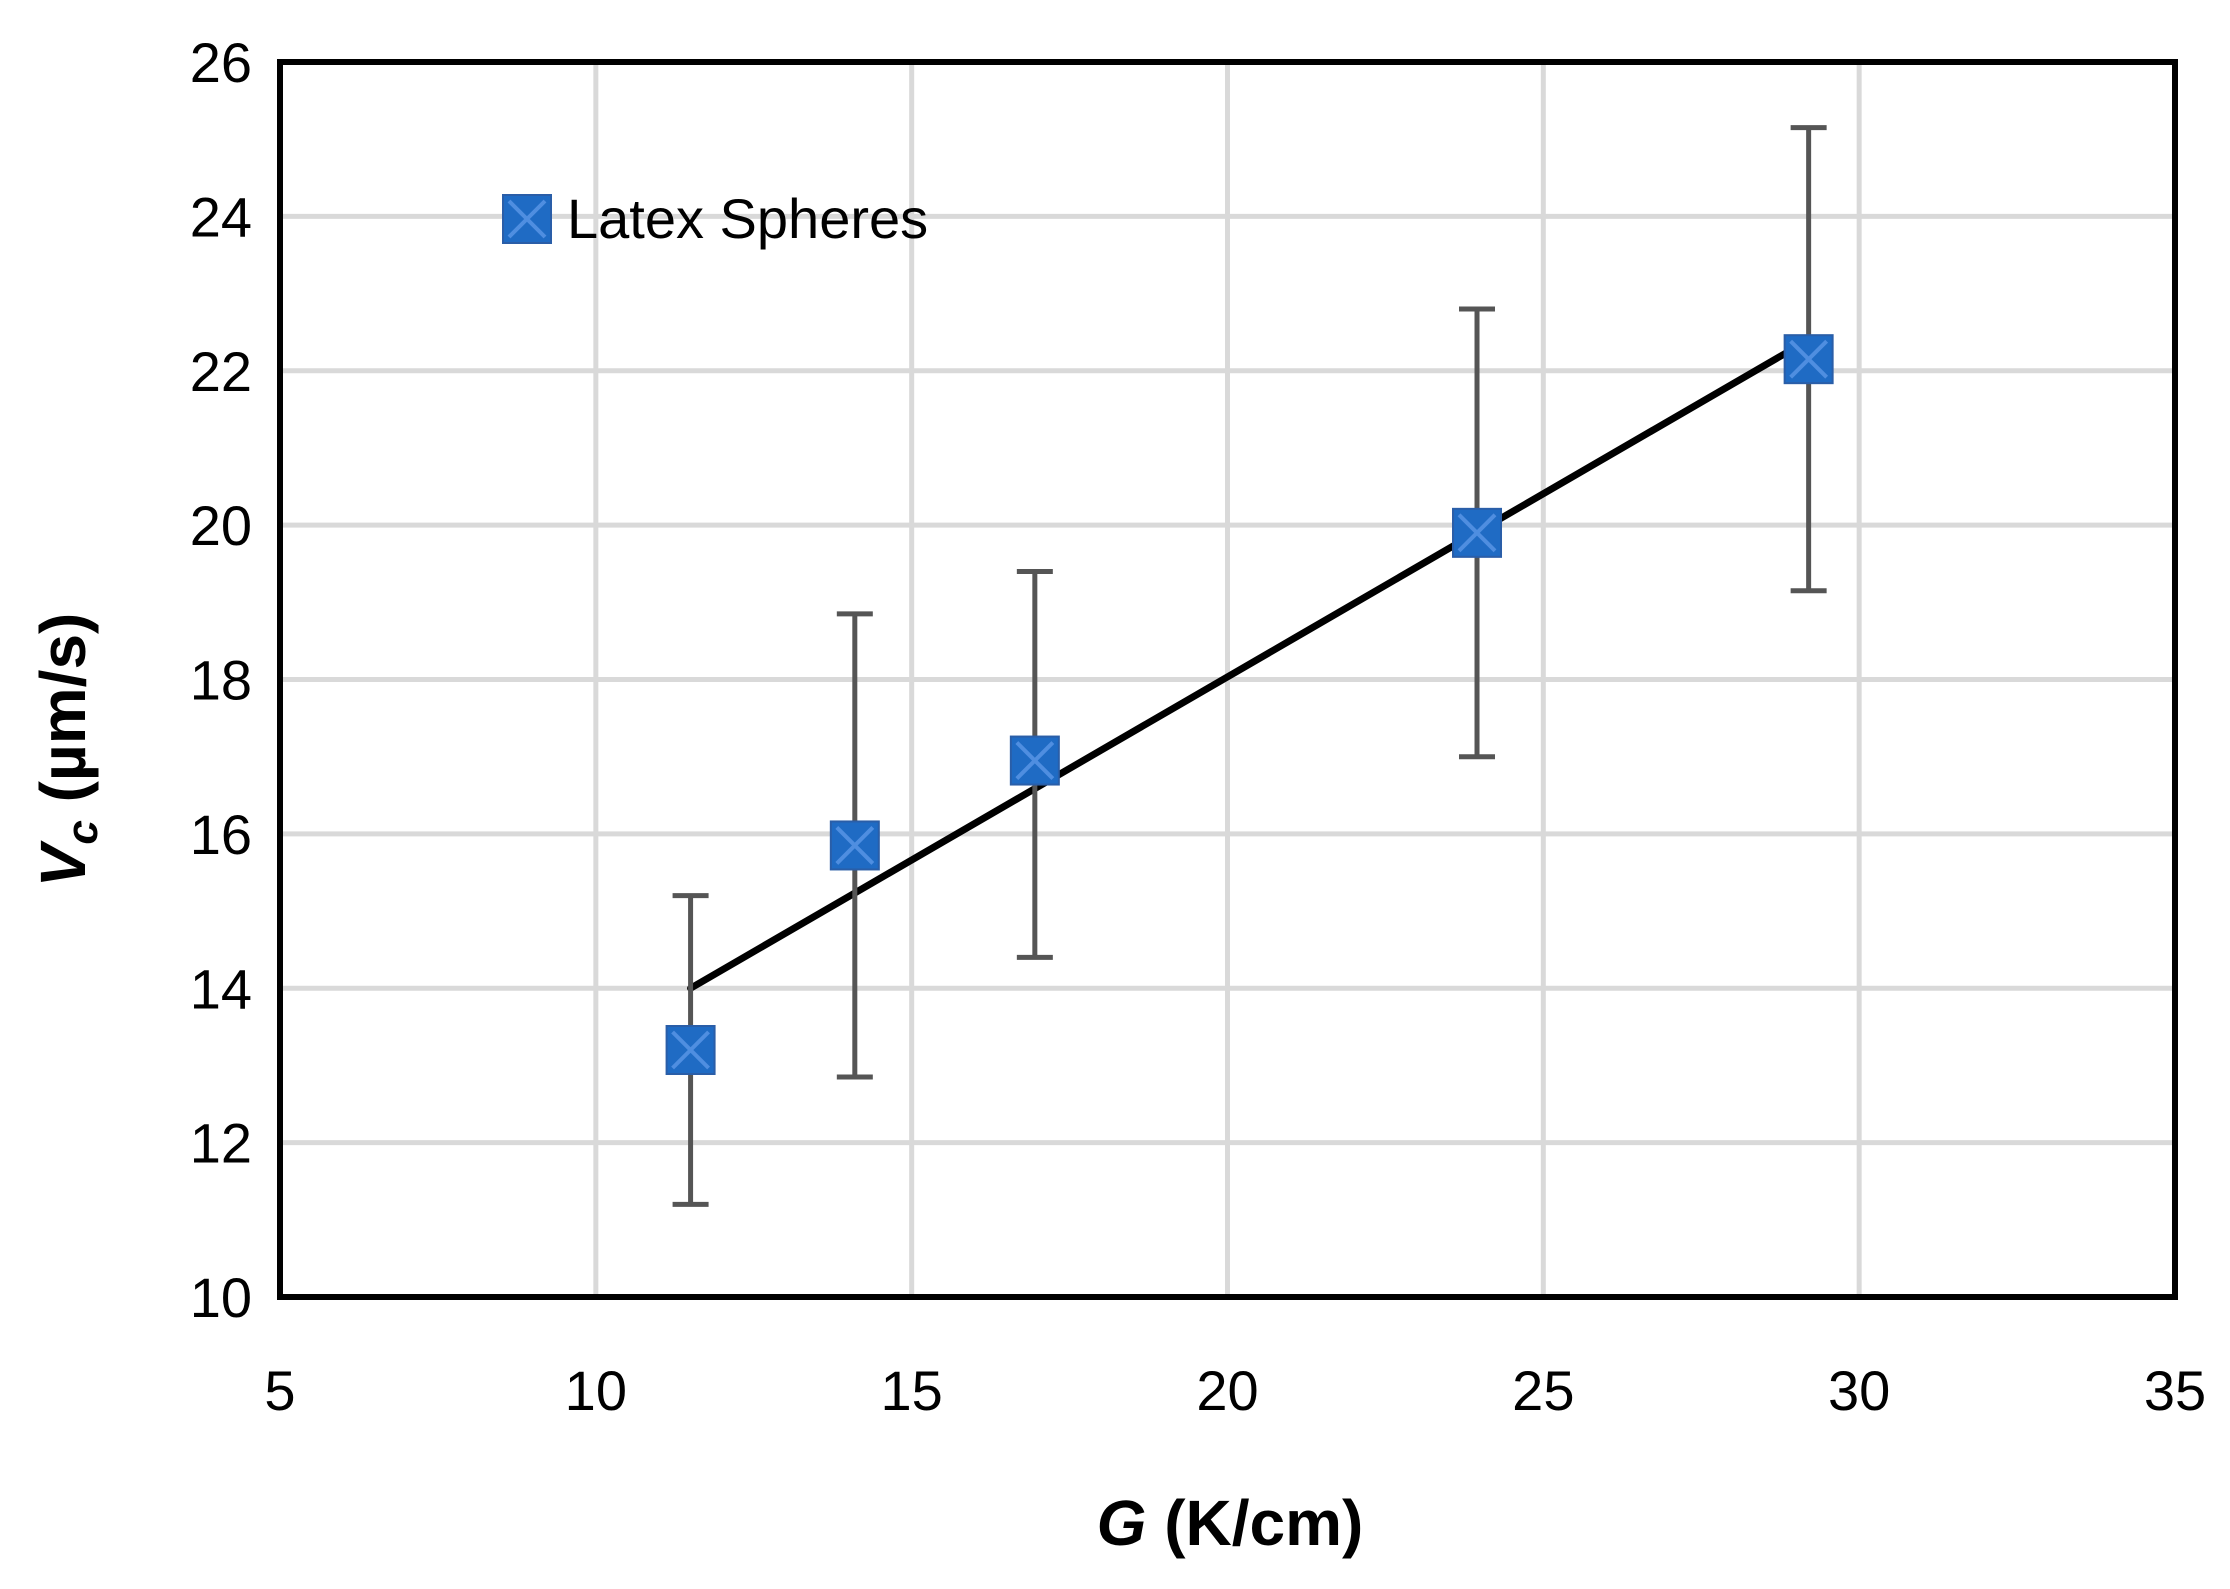  What do you see at coordinates (912, 1390) in the screenshot?
I see `x-tick-label-15: 15` at bounding box center [912, 1390].